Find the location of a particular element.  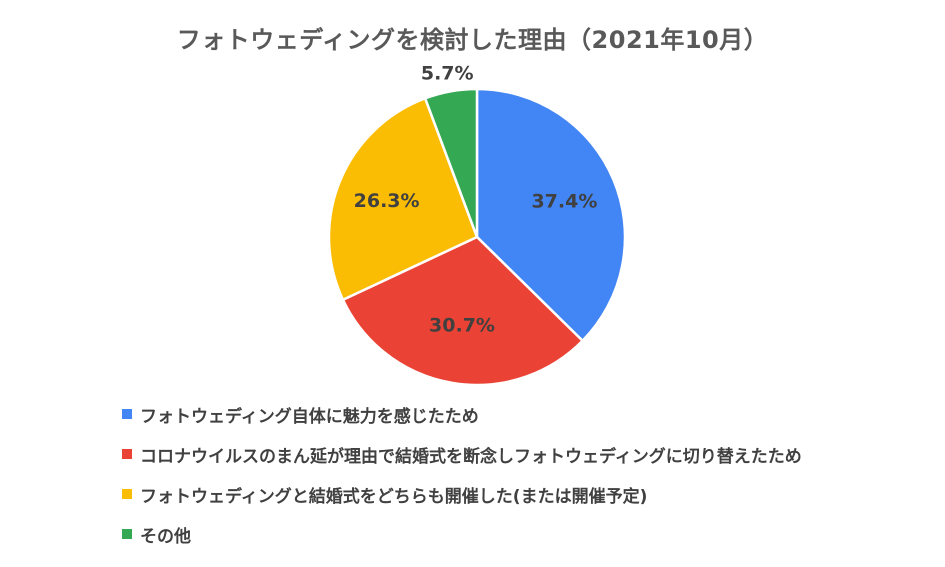

chart-title: フォトウェディングを検討した理由（2021年10月） is located at coordinates (472, 40).